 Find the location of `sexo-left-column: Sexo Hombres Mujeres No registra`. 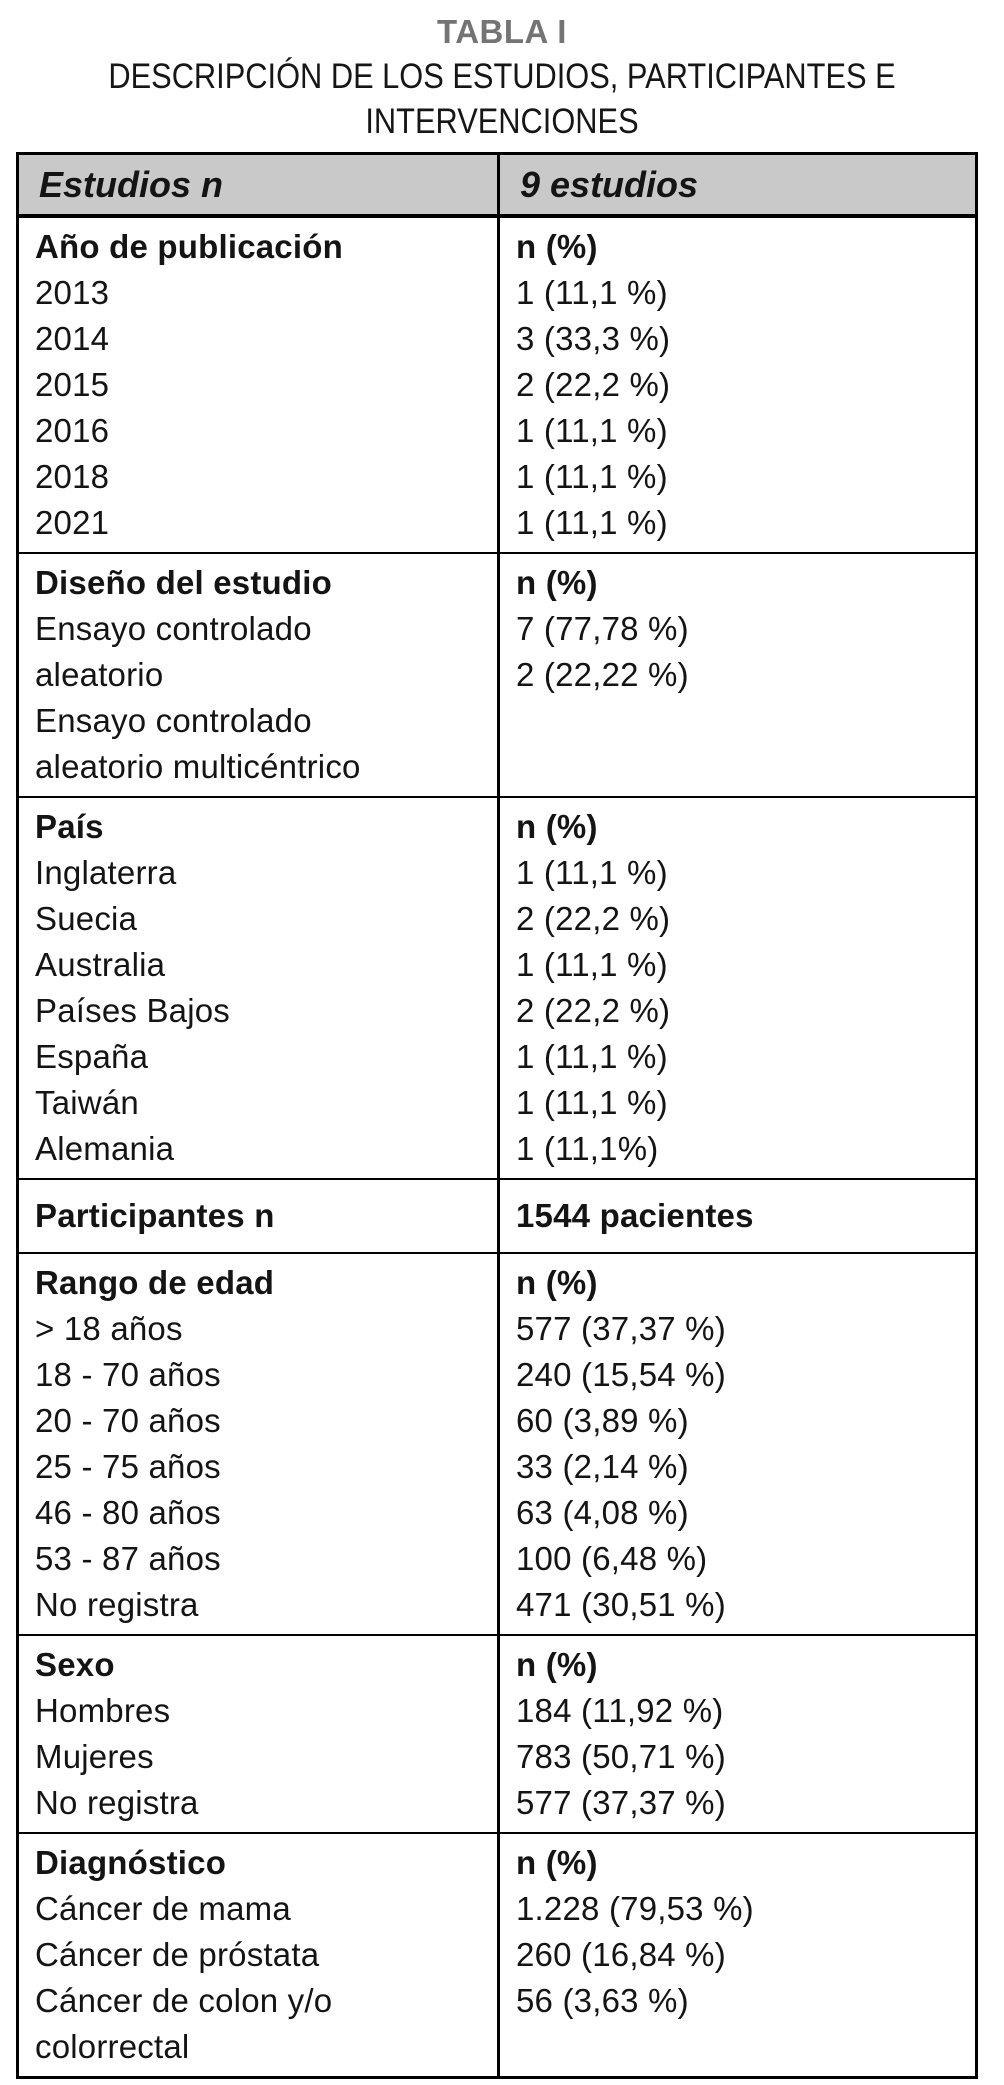

sexo-left-column: Sexo Hombres Mujeres No registra is located at coordinates (259, 1734).